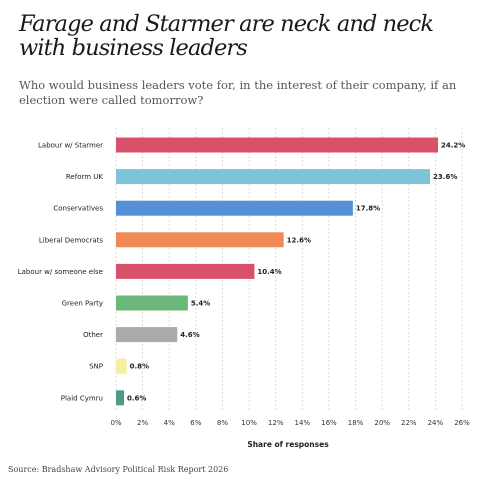 This screenshot has height=487, width=486. What do you see at coordinates (288, 444) in the screenshot?
I see `x-axis-title: Share of responses` at bounding box center [288, 444].